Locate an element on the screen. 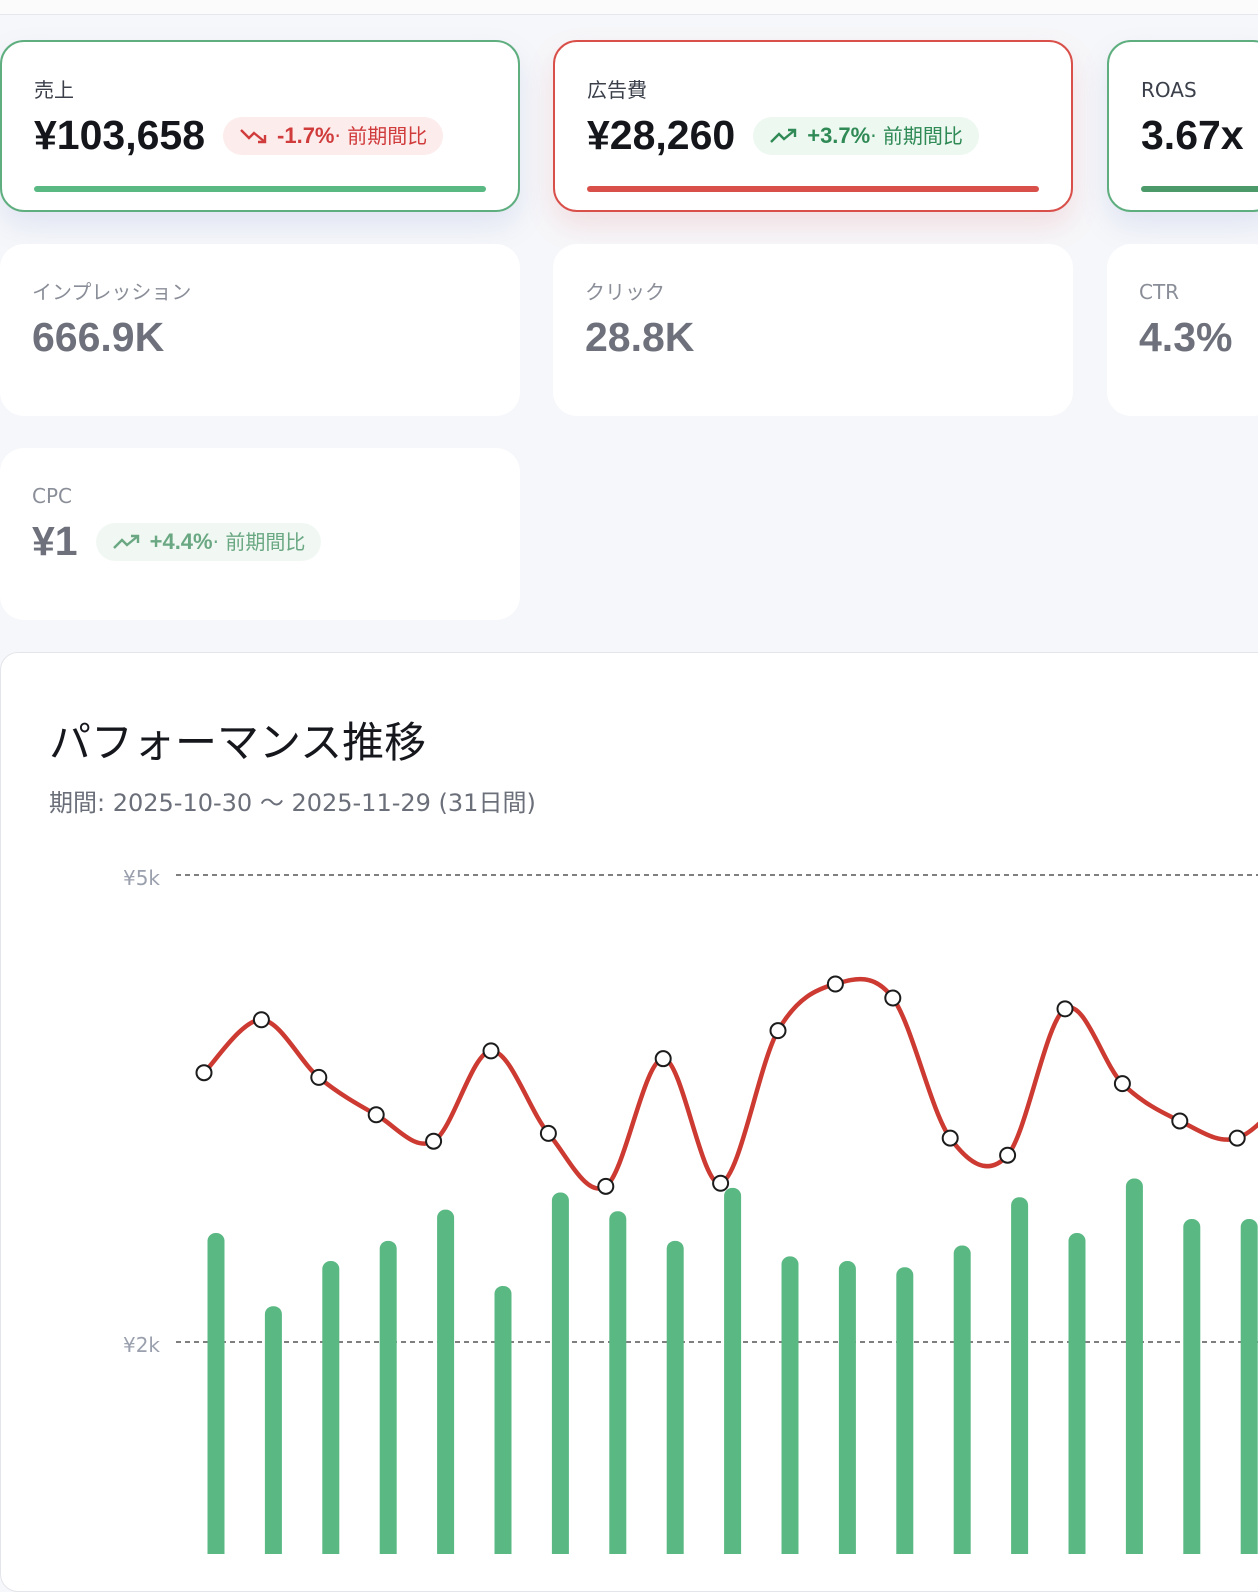 The height and width of the screenshot is (1592, 1258). kpi-label: ROAS is located at coordinates (1169, 90).